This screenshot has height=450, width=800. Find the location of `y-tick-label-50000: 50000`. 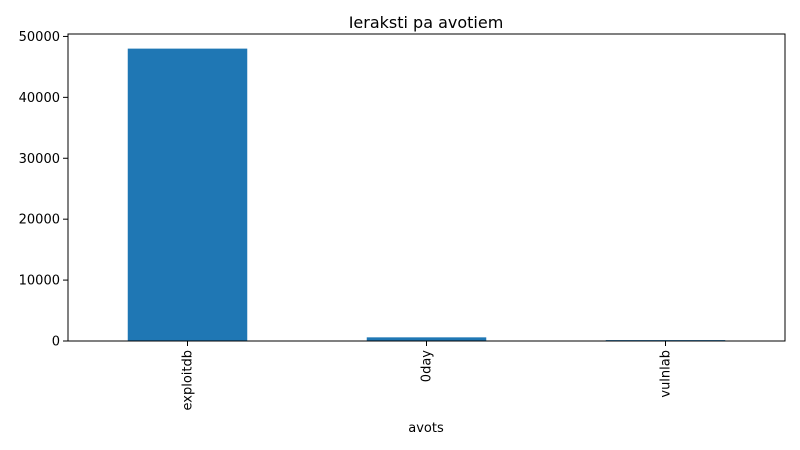

y-tick-label-50000: 50000 is located at coordinates (39, 37).